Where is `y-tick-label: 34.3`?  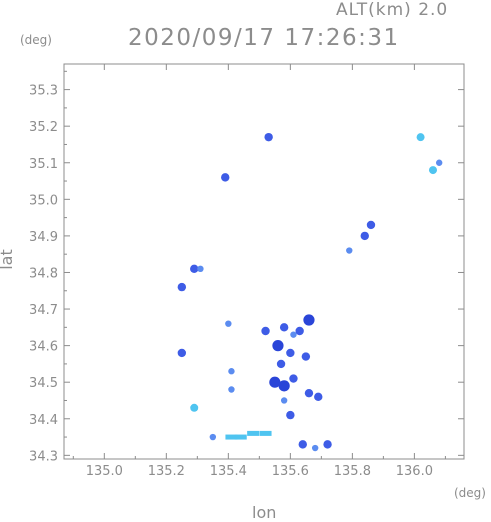 y-tick-label: 34.3 is located at coordinates (43, 456).